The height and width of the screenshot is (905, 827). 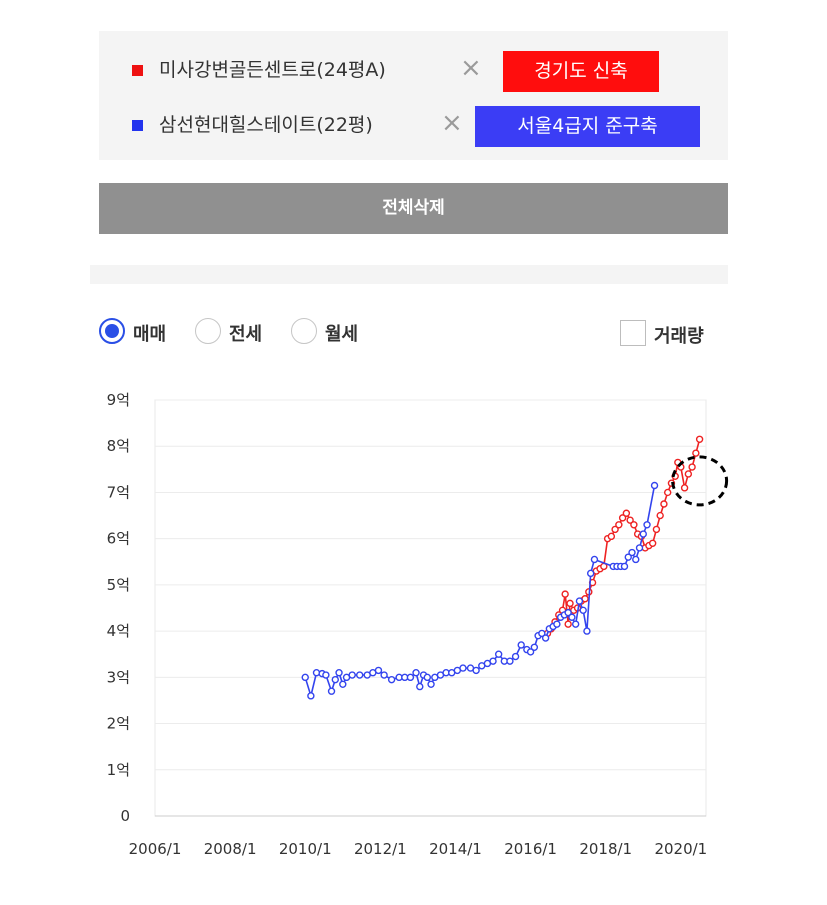 What do you see at coordinates (230, 849) in the screenshot?
I see `x-tick-label: 2008/1` at bounding box center [230, 849].